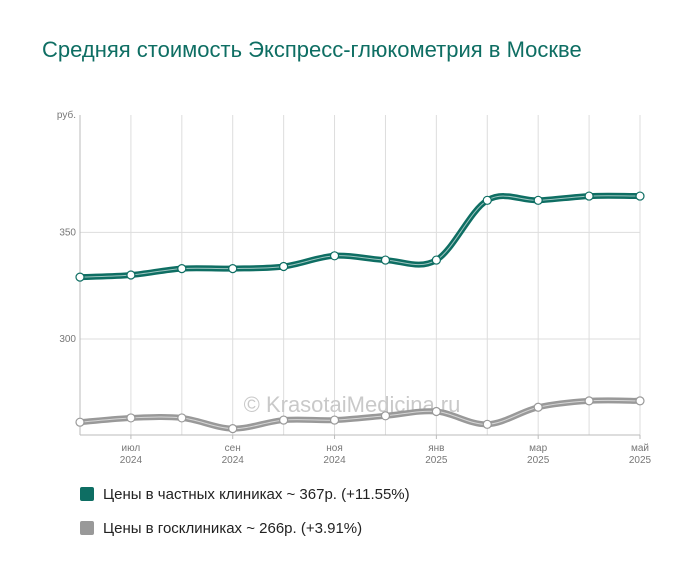 The image size is (700, 578). I want to click on legend-label: Цены в госклиниках ~ 266р. (+3.91%), so click(233, 528).